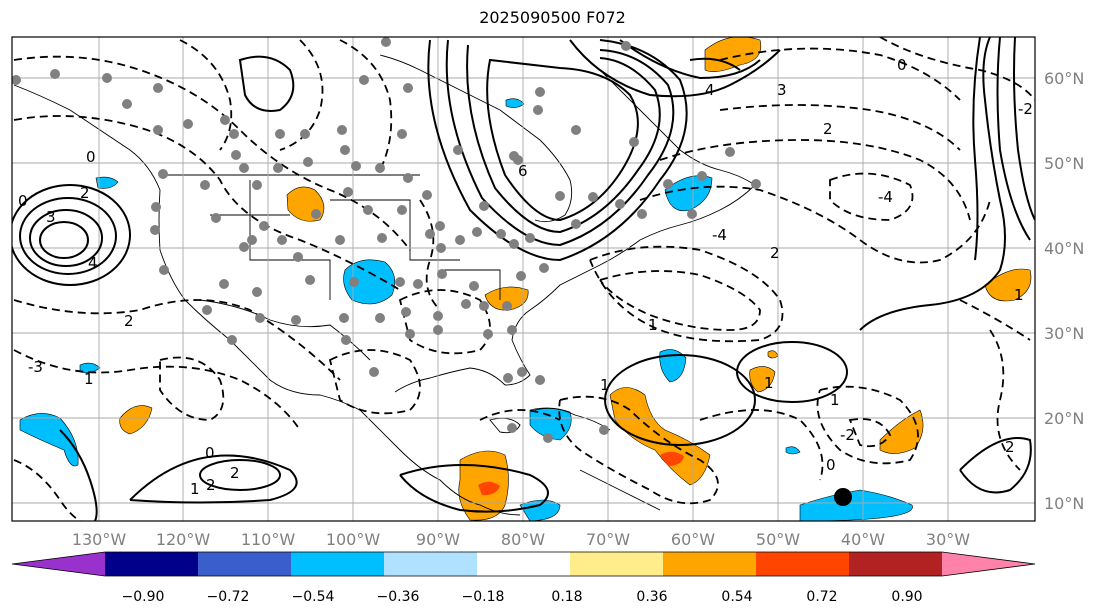  I want to click on map-title: 2025090500 F072, so click(552, 17).